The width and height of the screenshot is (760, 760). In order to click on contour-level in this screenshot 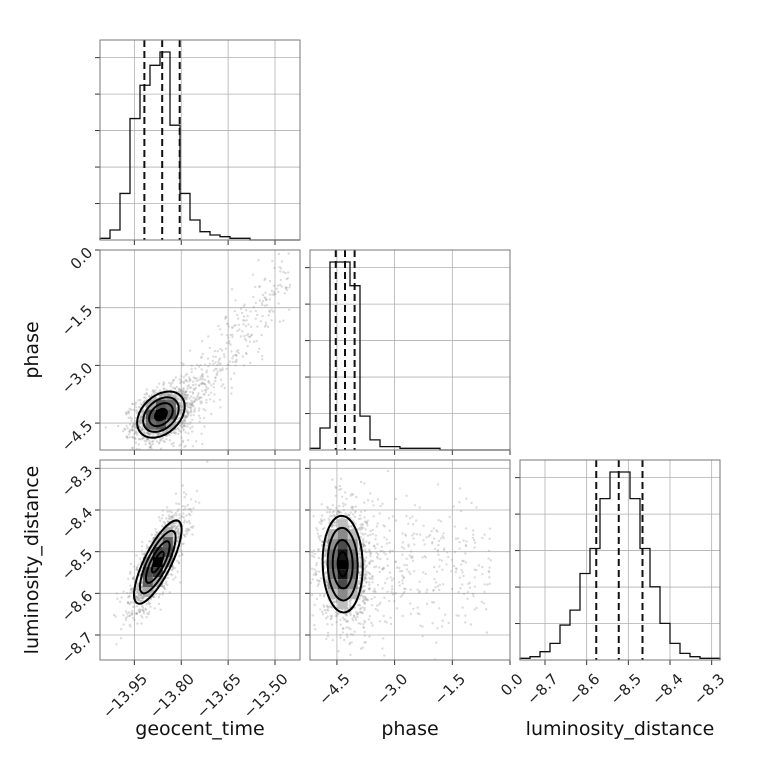, I will do `click(161, 414)`.